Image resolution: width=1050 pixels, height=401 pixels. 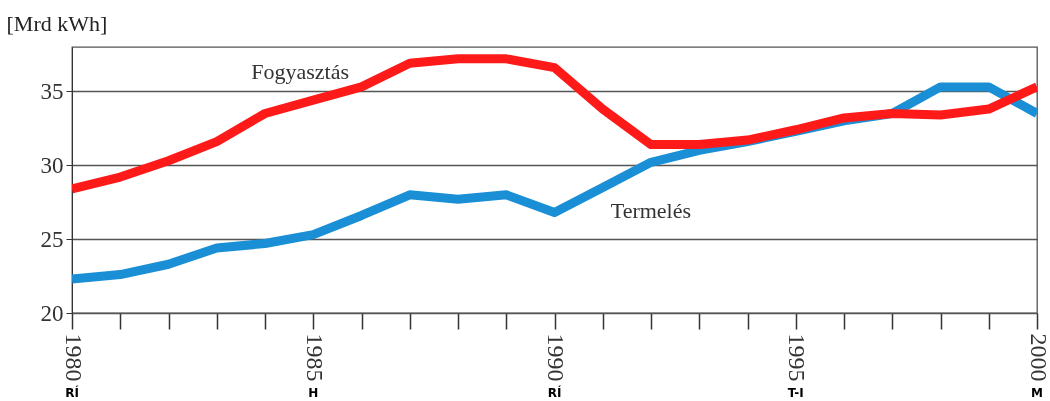 I want to click on text: T-I, so click(x=795, y=393).